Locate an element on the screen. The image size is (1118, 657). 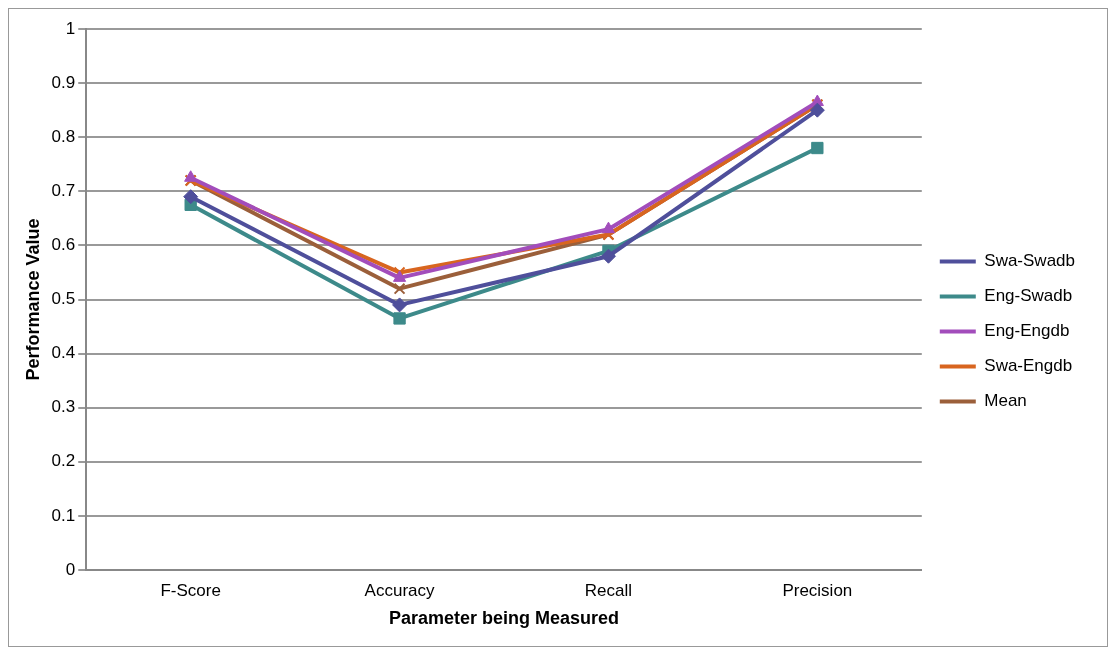
y-tick-label: 0.3 is located at coordinates (63, 407).